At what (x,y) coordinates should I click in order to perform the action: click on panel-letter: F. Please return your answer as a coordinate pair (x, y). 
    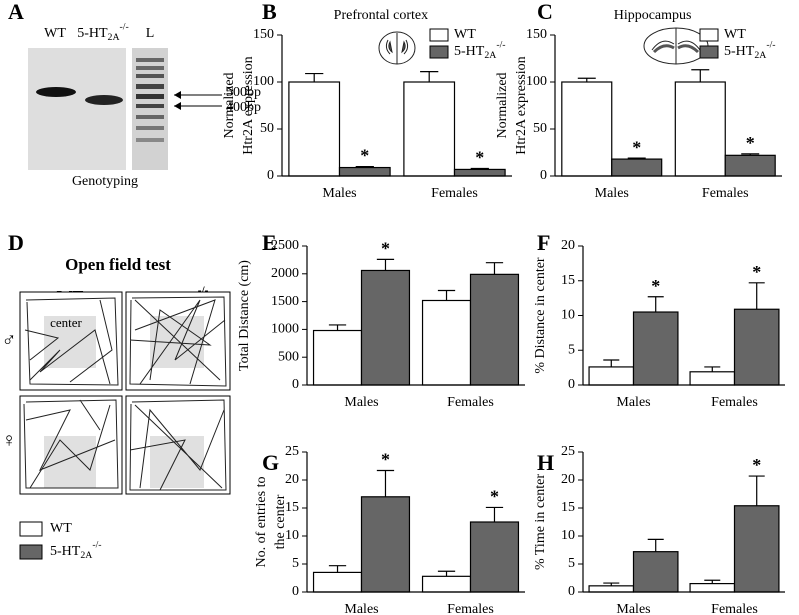
    Looking at the image, I should click on (543, 242).